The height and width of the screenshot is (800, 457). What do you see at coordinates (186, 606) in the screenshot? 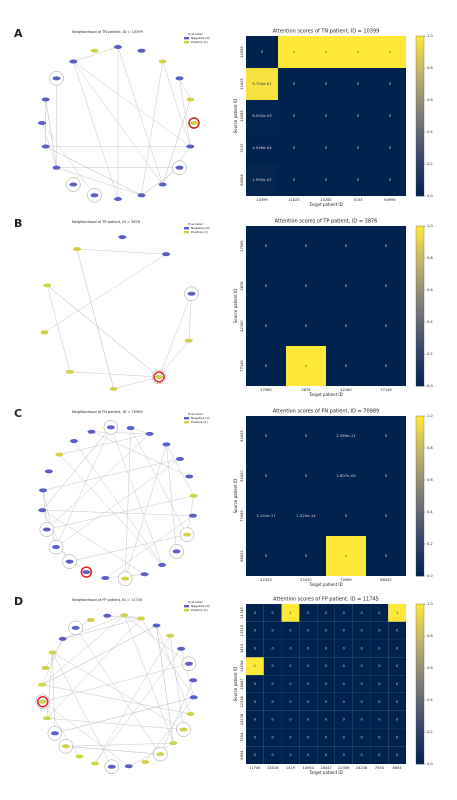
I see `legend-swatch` at bounding box center [186, 606].